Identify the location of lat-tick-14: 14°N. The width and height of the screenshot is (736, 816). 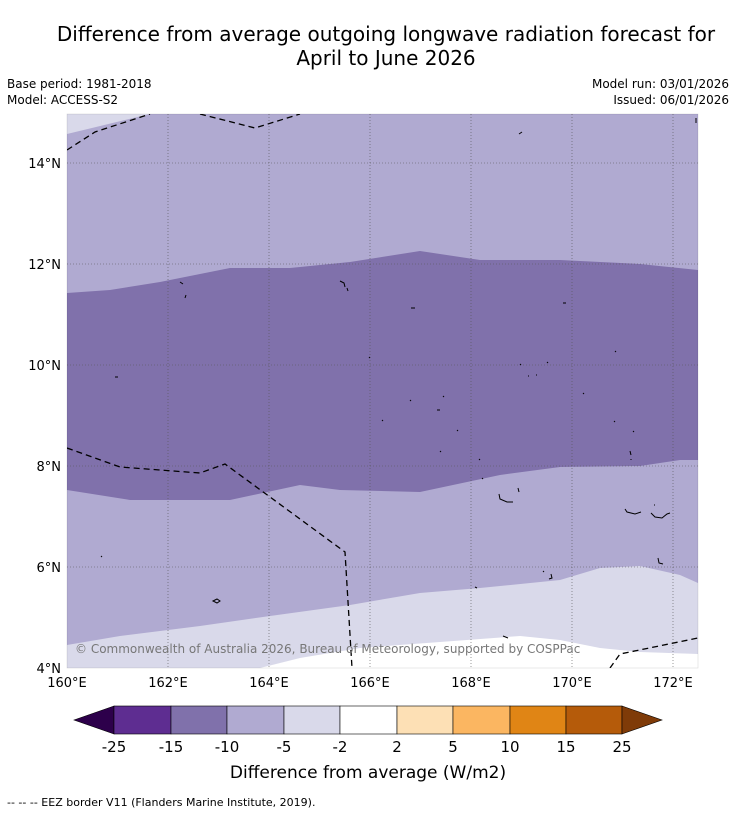
(44, 164).